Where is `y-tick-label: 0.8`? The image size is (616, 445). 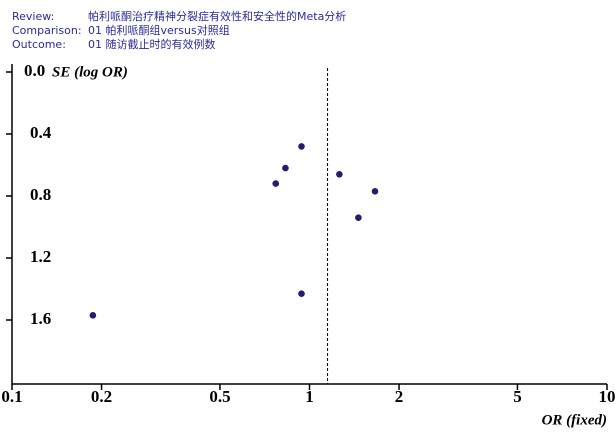 y-tick-label: 0.8 is located at coordinates (40, 194).